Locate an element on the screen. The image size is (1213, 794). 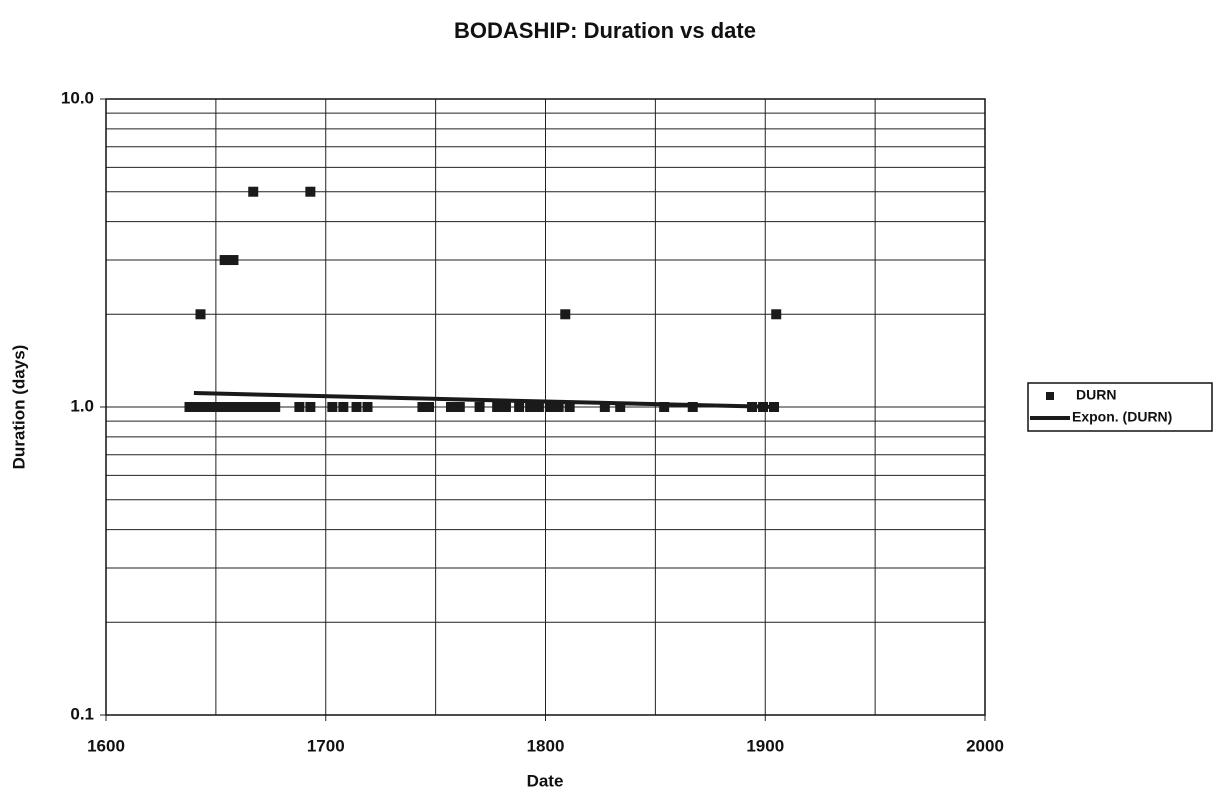
legend-marker is located at coordinates (1050, 396).